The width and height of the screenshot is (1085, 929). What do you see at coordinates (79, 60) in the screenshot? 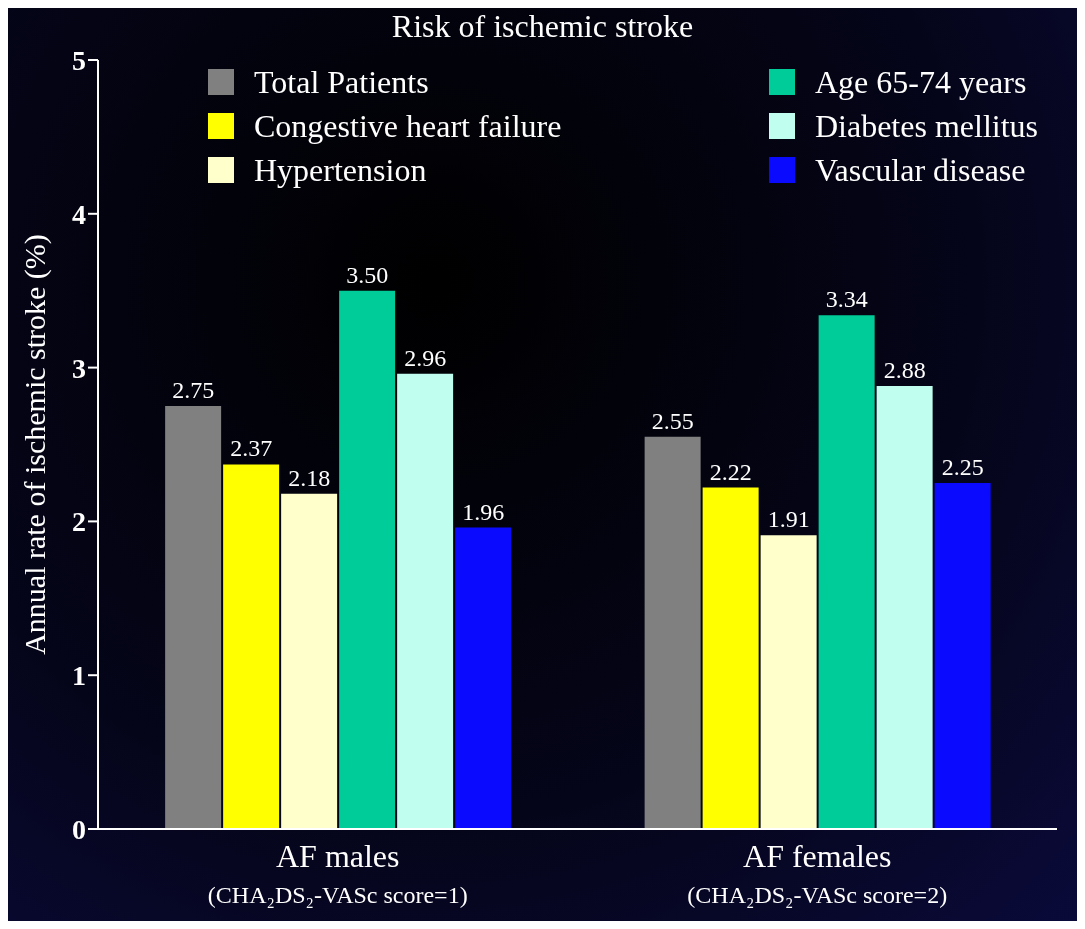
I see `y-tick-label: 5` at bounding box center [79, 60].